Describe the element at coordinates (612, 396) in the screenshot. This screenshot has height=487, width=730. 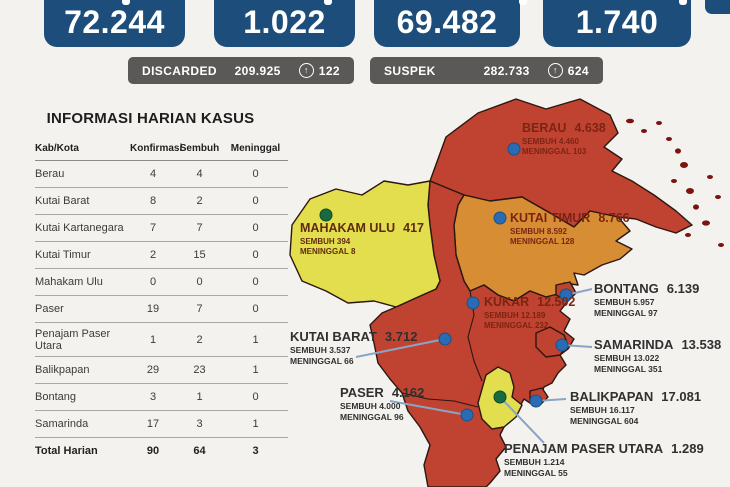
I see `region-name: BALIKPAPAN` at that location.